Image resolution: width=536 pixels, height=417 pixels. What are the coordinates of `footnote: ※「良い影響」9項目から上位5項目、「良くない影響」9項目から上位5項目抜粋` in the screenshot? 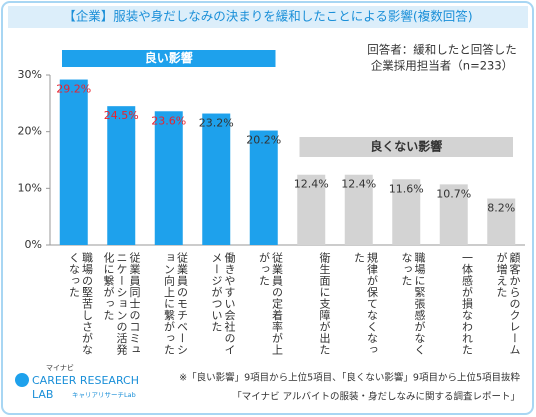 It's located at (349, 378).